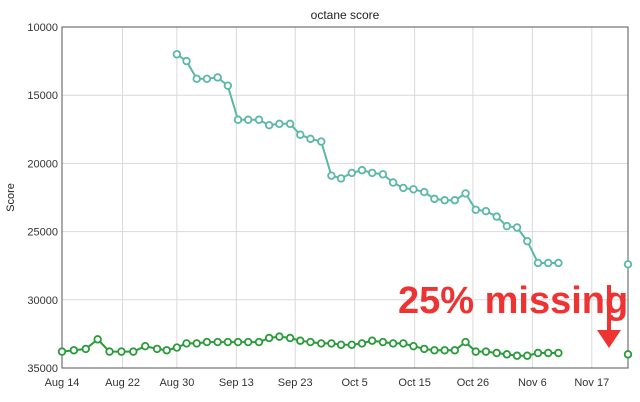 This screenshot has width=640, height=402. I want to click on y-tick-label: 35000, so click(42, 369).